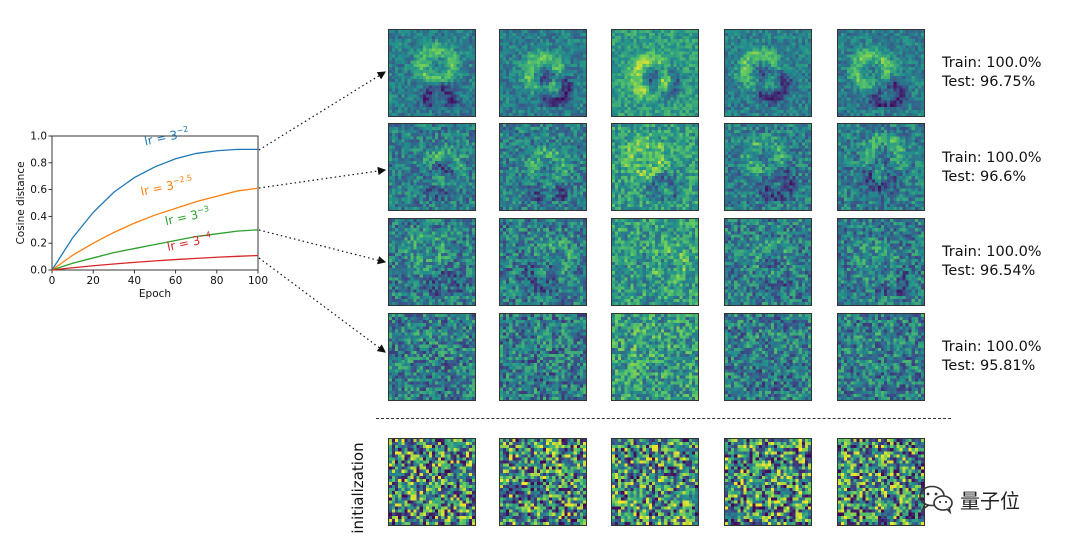 This screenshot has width=1080, height=549. Describe the element at coordinates (989, 271) in the screenshot. I see `test-accuracy: Test: 96.54%` at that location.